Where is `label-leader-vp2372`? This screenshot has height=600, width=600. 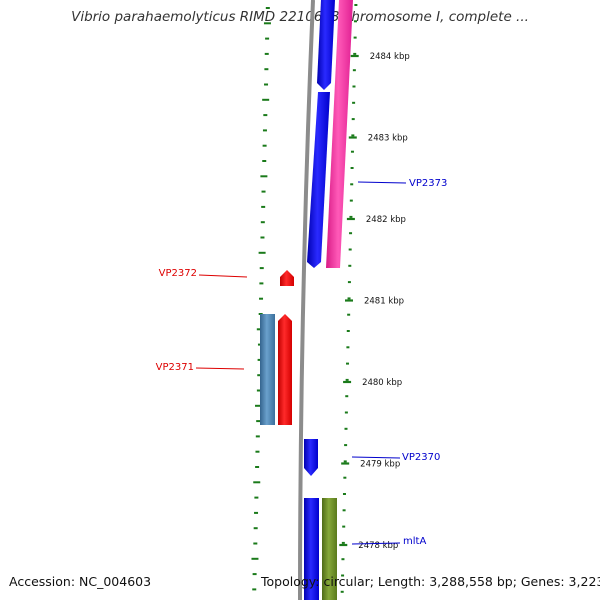 label-leader-vp2372 is located at coordinates (223, 276).